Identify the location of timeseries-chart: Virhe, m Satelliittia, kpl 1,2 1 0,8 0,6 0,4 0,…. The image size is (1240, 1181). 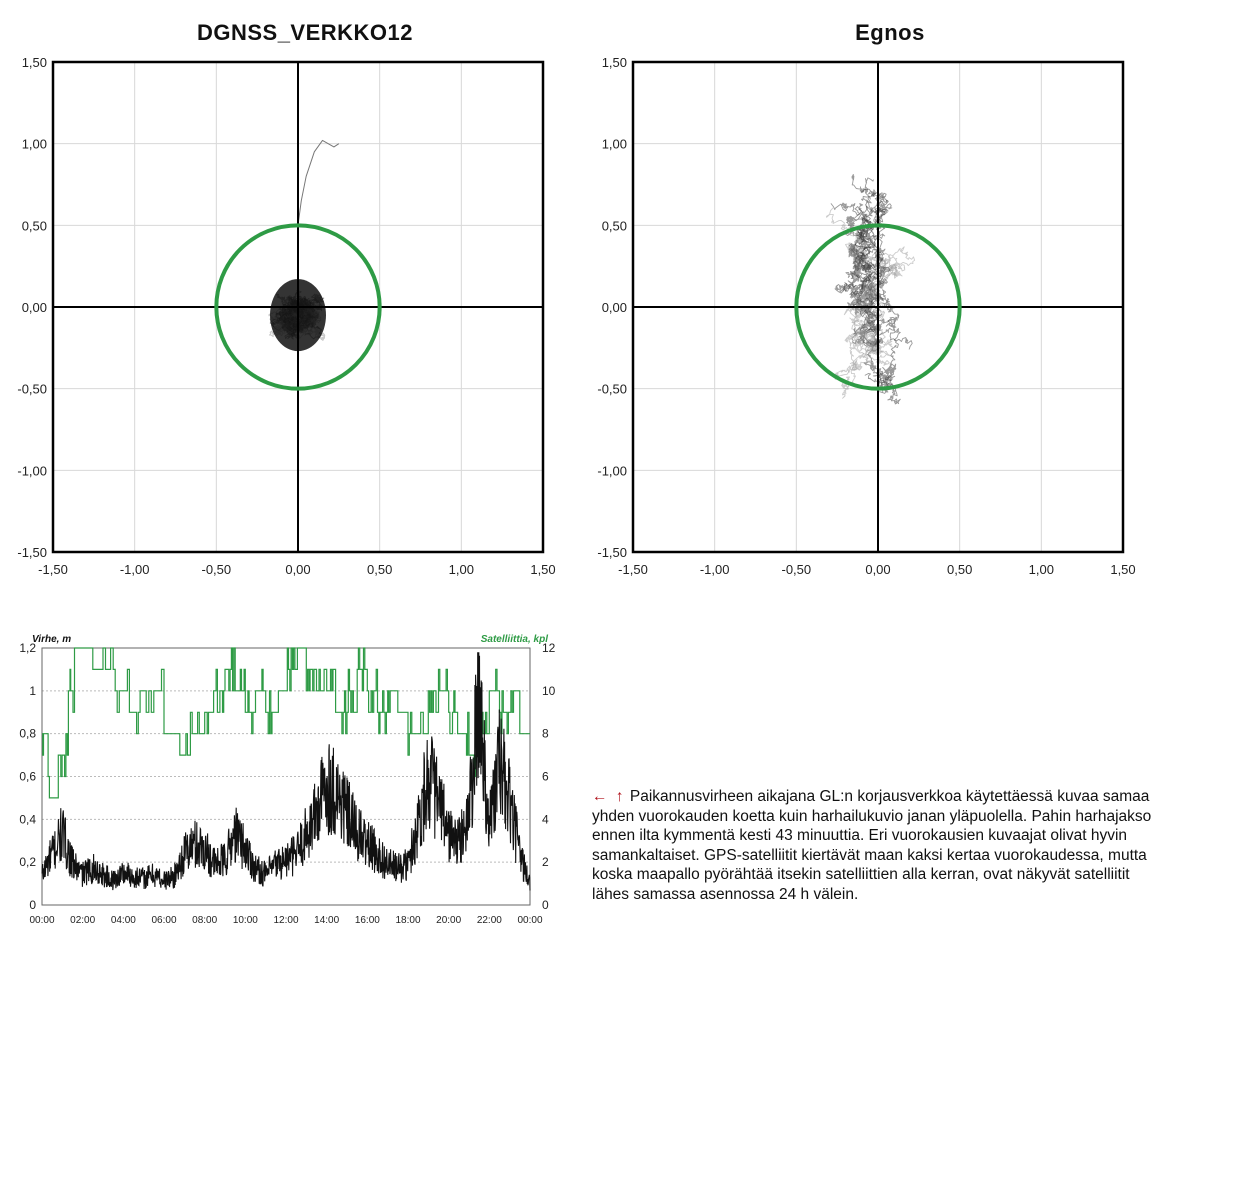
(287, 780).